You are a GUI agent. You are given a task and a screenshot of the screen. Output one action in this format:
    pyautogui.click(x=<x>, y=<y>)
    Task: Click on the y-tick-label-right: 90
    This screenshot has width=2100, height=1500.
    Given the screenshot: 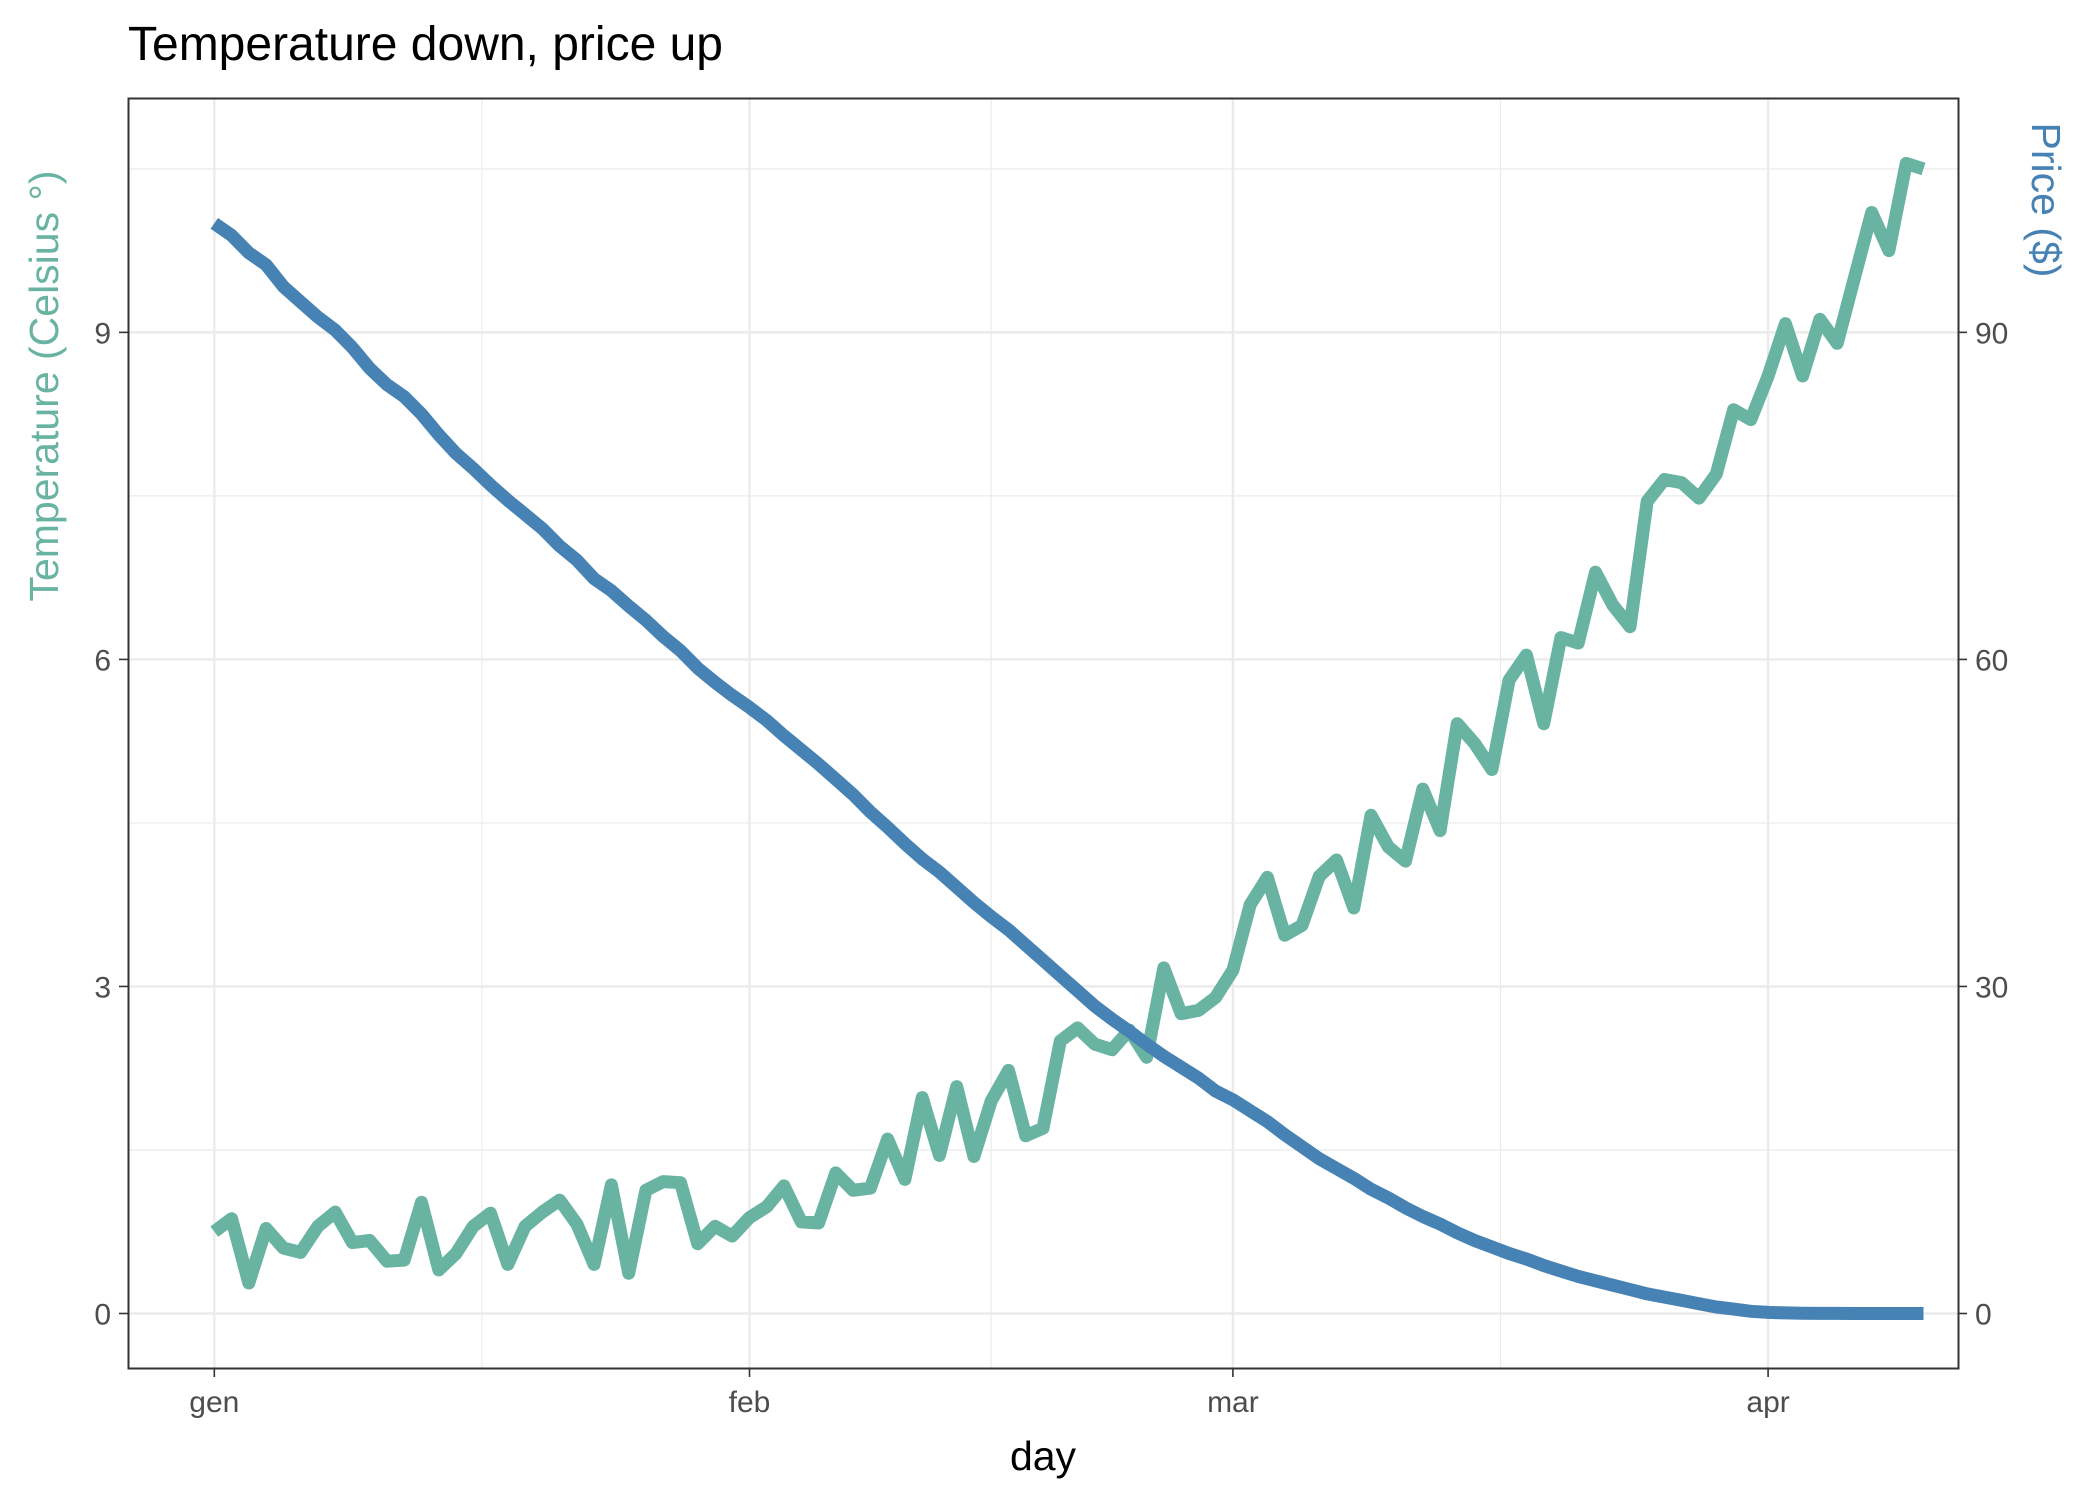 What is the action you would take?
    pyautogui.click(x=1991, y=333)
    